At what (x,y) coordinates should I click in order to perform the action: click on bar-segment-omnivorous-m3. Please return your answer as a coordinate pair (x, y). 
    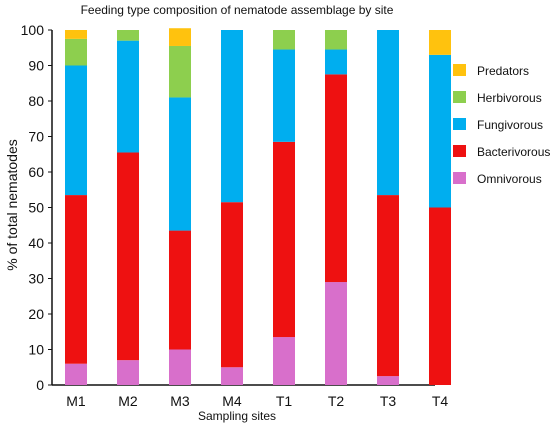
    Looking at the image, I should click on (180, 367).